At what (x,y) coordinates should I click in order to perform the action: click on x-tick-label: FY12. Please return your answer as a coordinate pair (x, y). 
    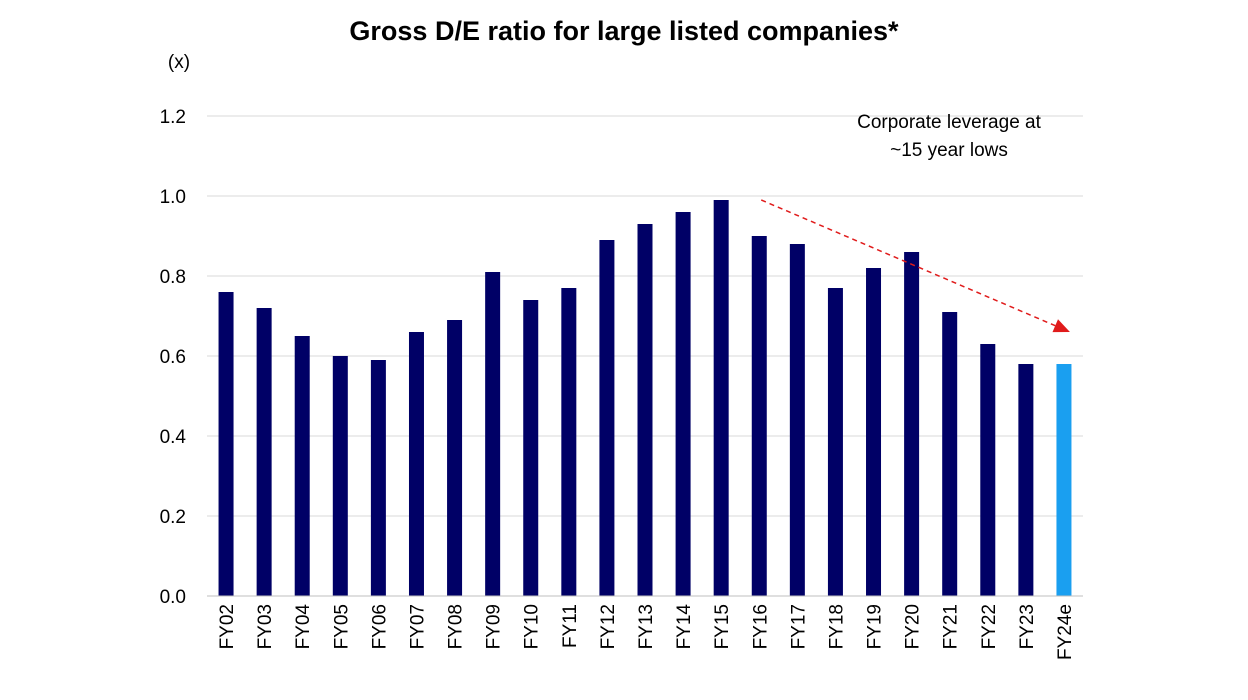
    Looking at the image, I should click on (608, 626).